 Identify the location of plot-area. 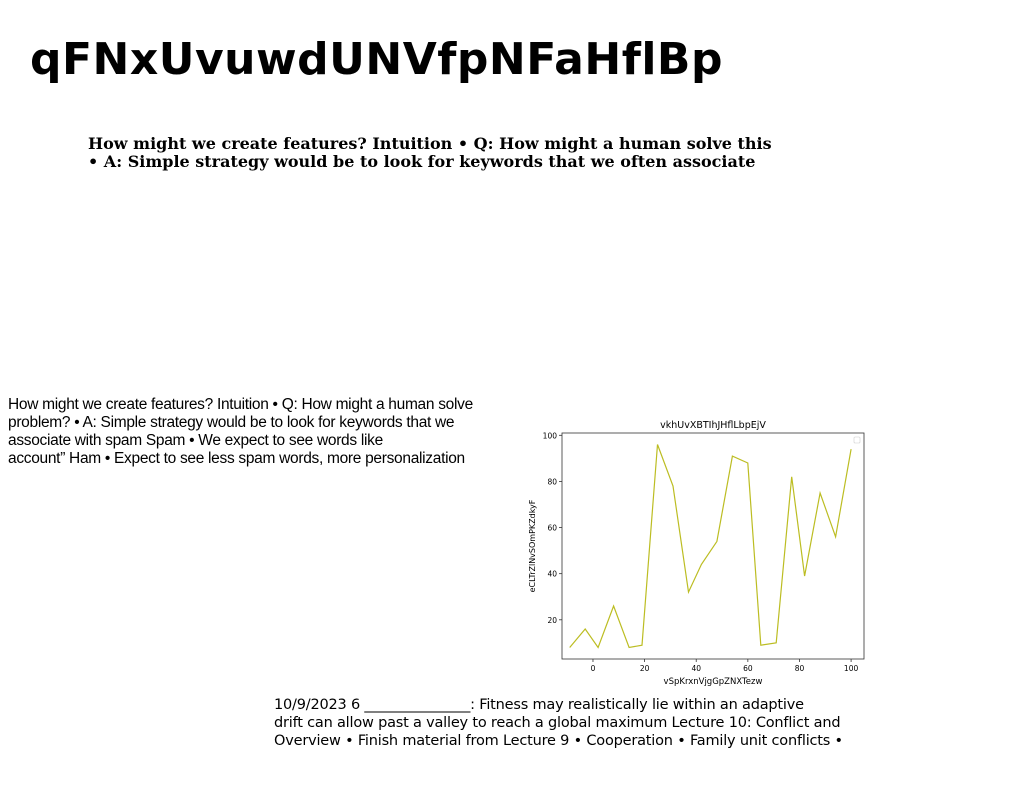
(713, 546).